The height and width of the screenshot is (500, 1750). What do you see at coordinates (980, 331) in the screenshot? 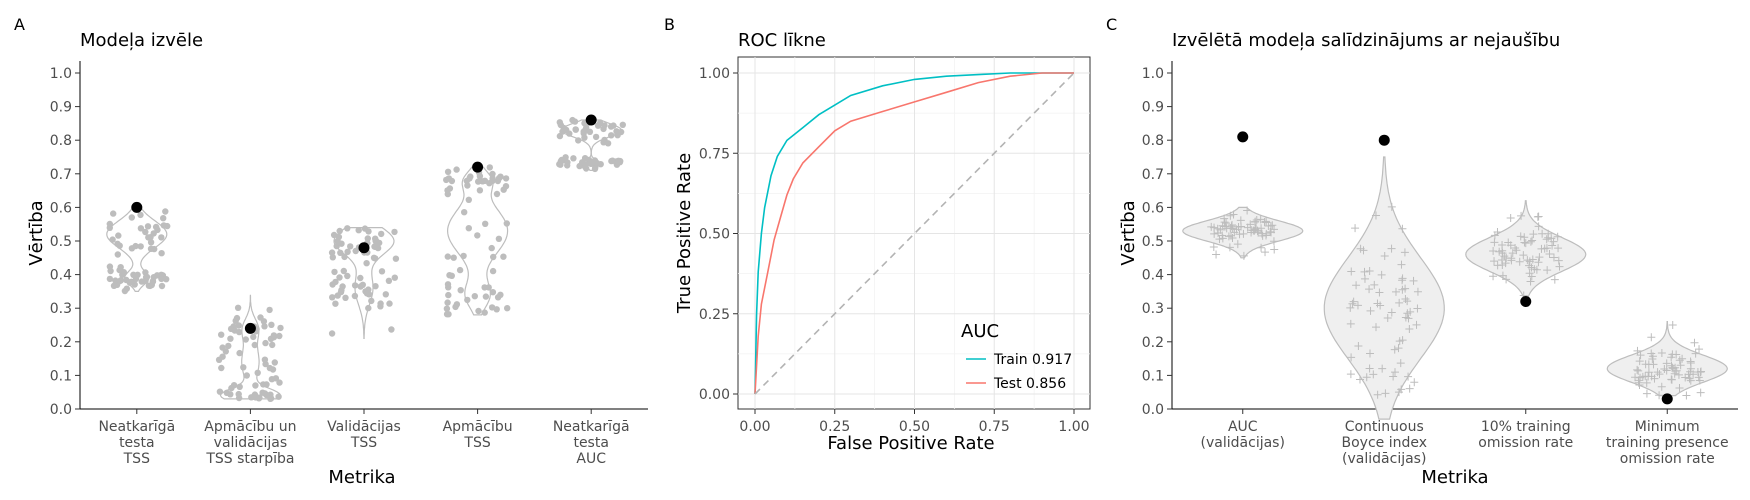
I see `legend-title: AUC` at bounding box center [980, 331].